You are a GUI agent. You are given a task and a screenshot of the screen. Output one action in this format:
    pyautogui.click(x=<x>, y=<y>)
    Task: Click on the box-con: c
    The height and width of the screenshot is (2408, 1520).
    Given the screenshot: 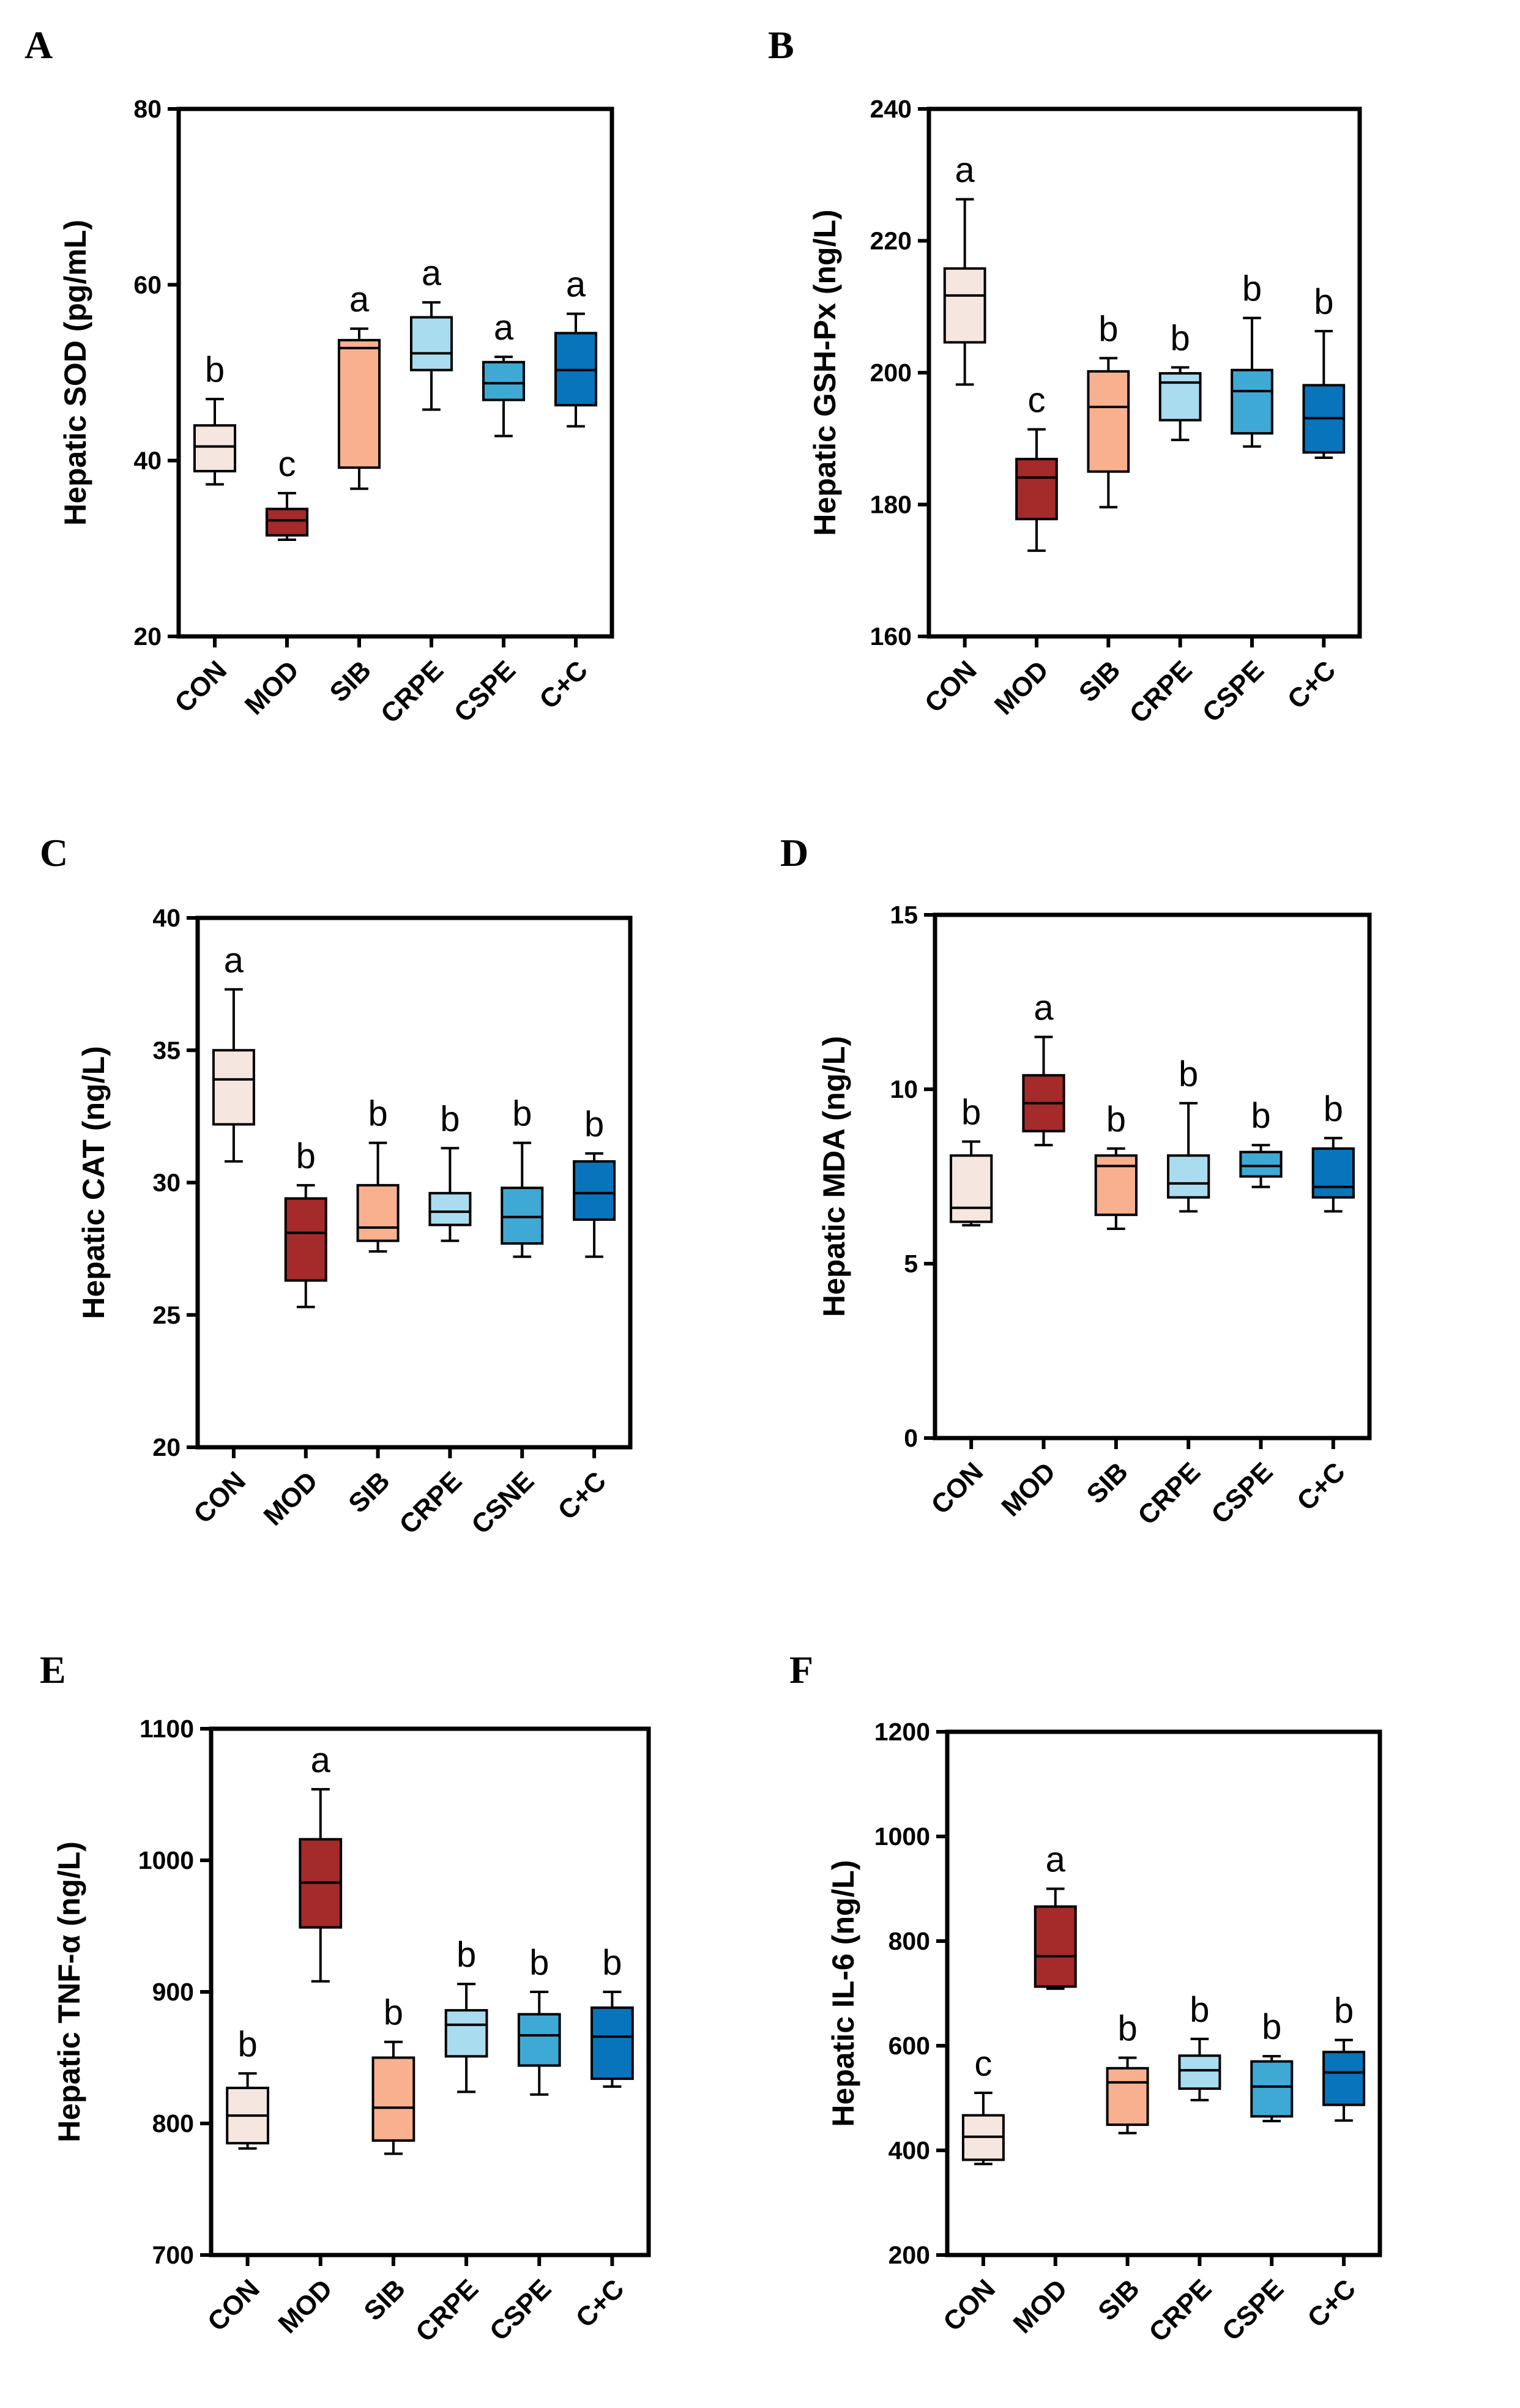 What is the action you would take?
    pyautogui.click(x=983, y=2105)
    